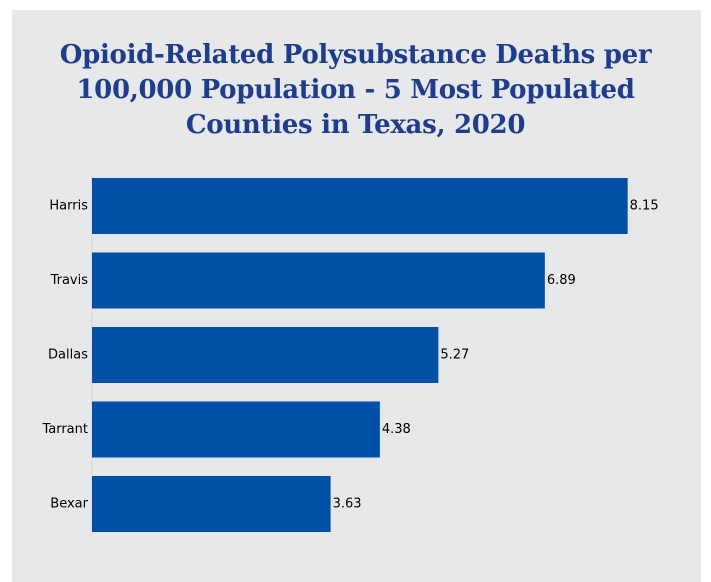  What do you see at coordinates (644, 206) in the screenshot?
I see `value-label-harris: 8.15` at bounding box center [644, 206].